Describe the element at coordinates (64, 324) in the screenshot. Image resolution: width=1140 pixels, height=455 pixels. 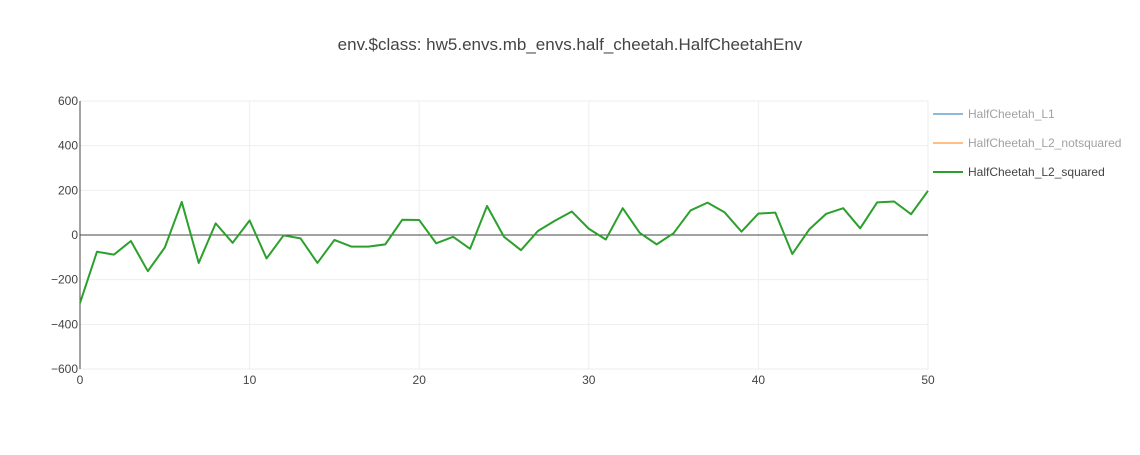
I see `y-tick-label: −400` at that location.